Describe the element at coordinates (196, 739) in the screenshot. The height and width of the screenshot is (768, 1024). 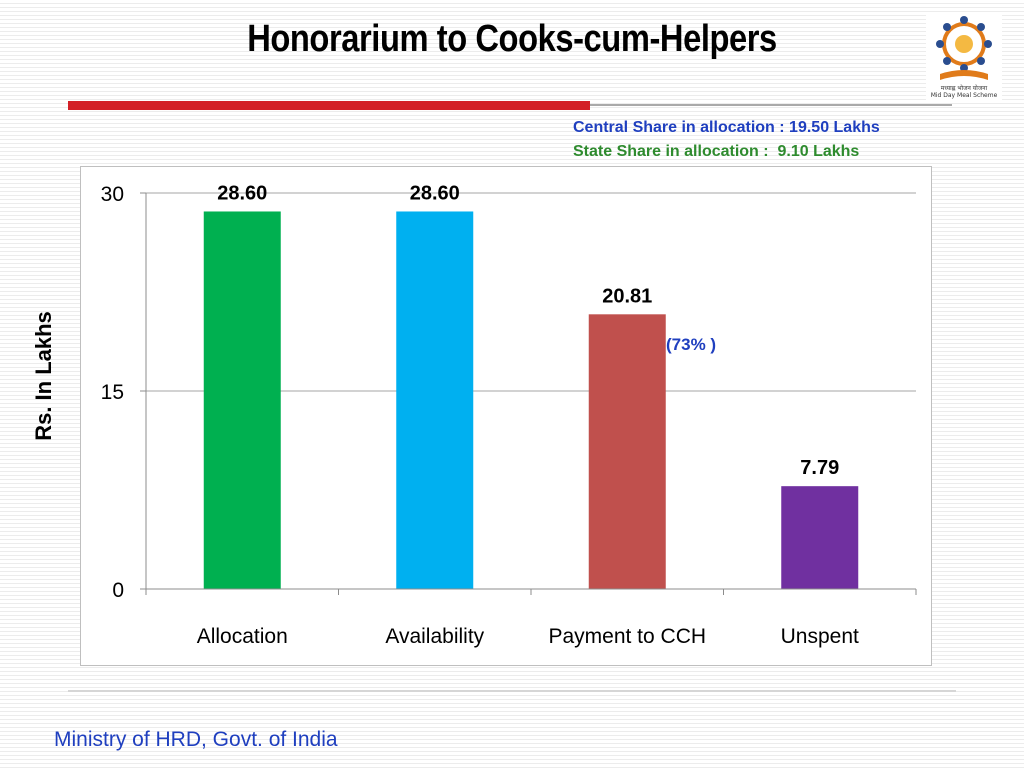
I see `footer-text: Ministry of HRD, Govt. of India` at that location.